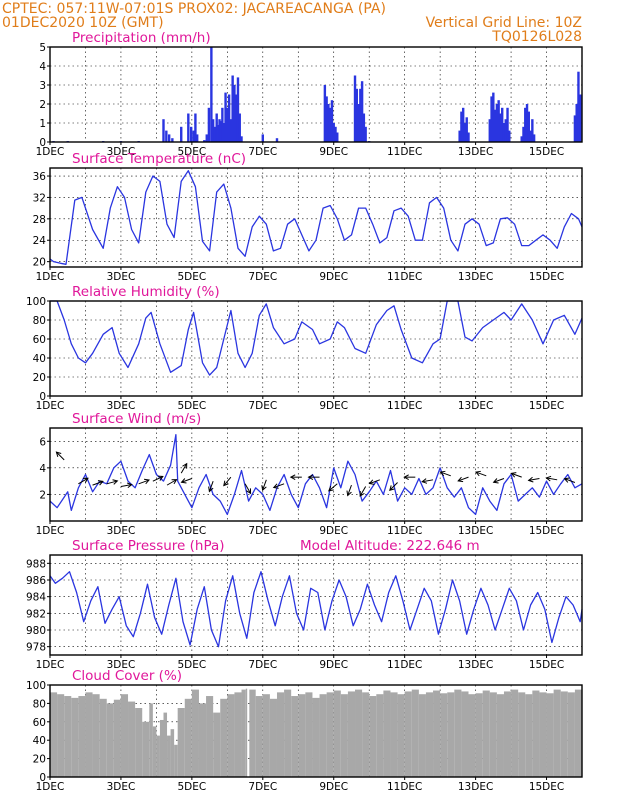 This screenshot has width=618, height=800. I want to click on precipitation-xtick-label: 1DEC, so click(50, 152).